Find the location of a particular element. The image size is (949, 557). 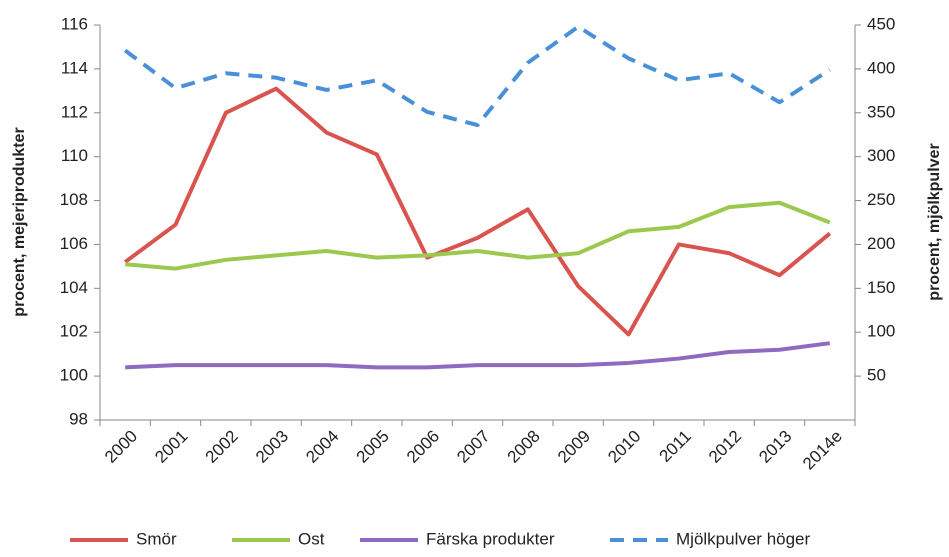

x-tick-label: 2010 is located at coordinates (624, 447).